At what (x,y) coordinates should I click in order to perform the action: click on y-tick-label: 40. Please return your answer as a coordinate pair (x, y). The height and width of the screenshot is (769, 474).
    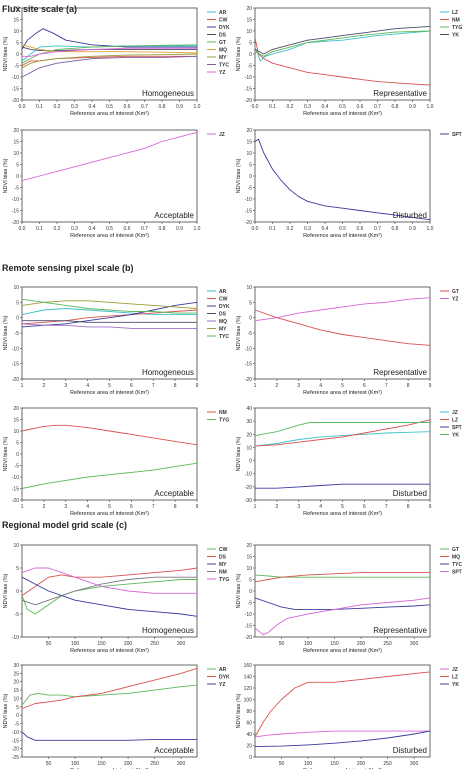
    Looking at the image, I should click on (249, 735).